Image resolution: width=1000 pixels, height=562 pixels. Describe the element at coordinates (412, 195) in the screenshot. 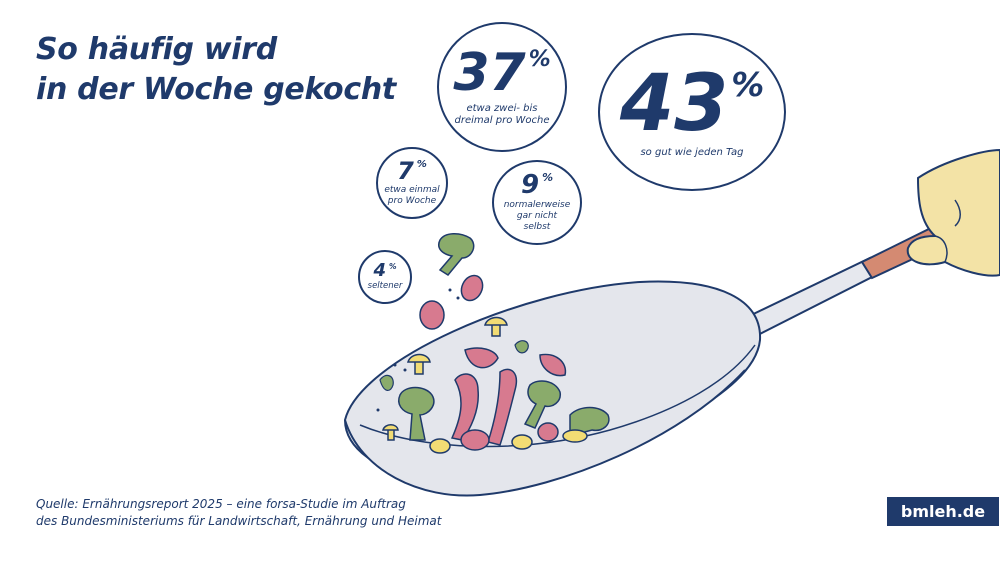

I see `stat-label: etwa einmal pro Woche` at that location.